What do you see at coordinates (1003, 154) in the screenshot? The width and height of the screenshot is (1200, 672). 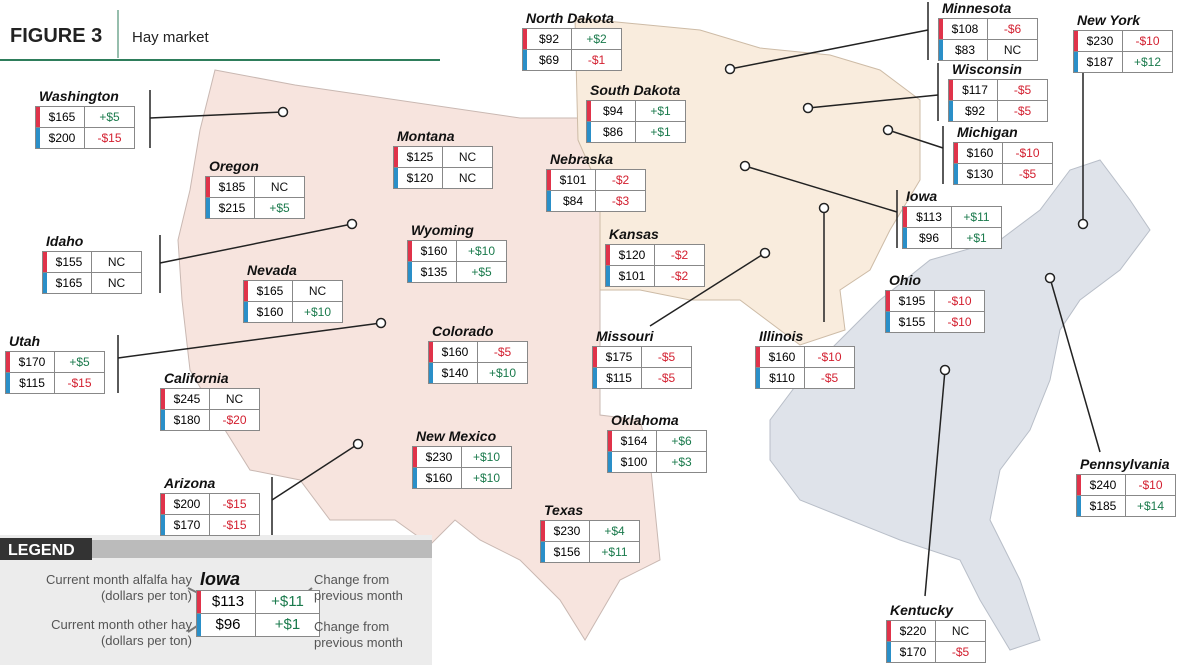 I see `state-box: Michigan $160 -$10 $130 -$5` at bounding box center [1003, 154].